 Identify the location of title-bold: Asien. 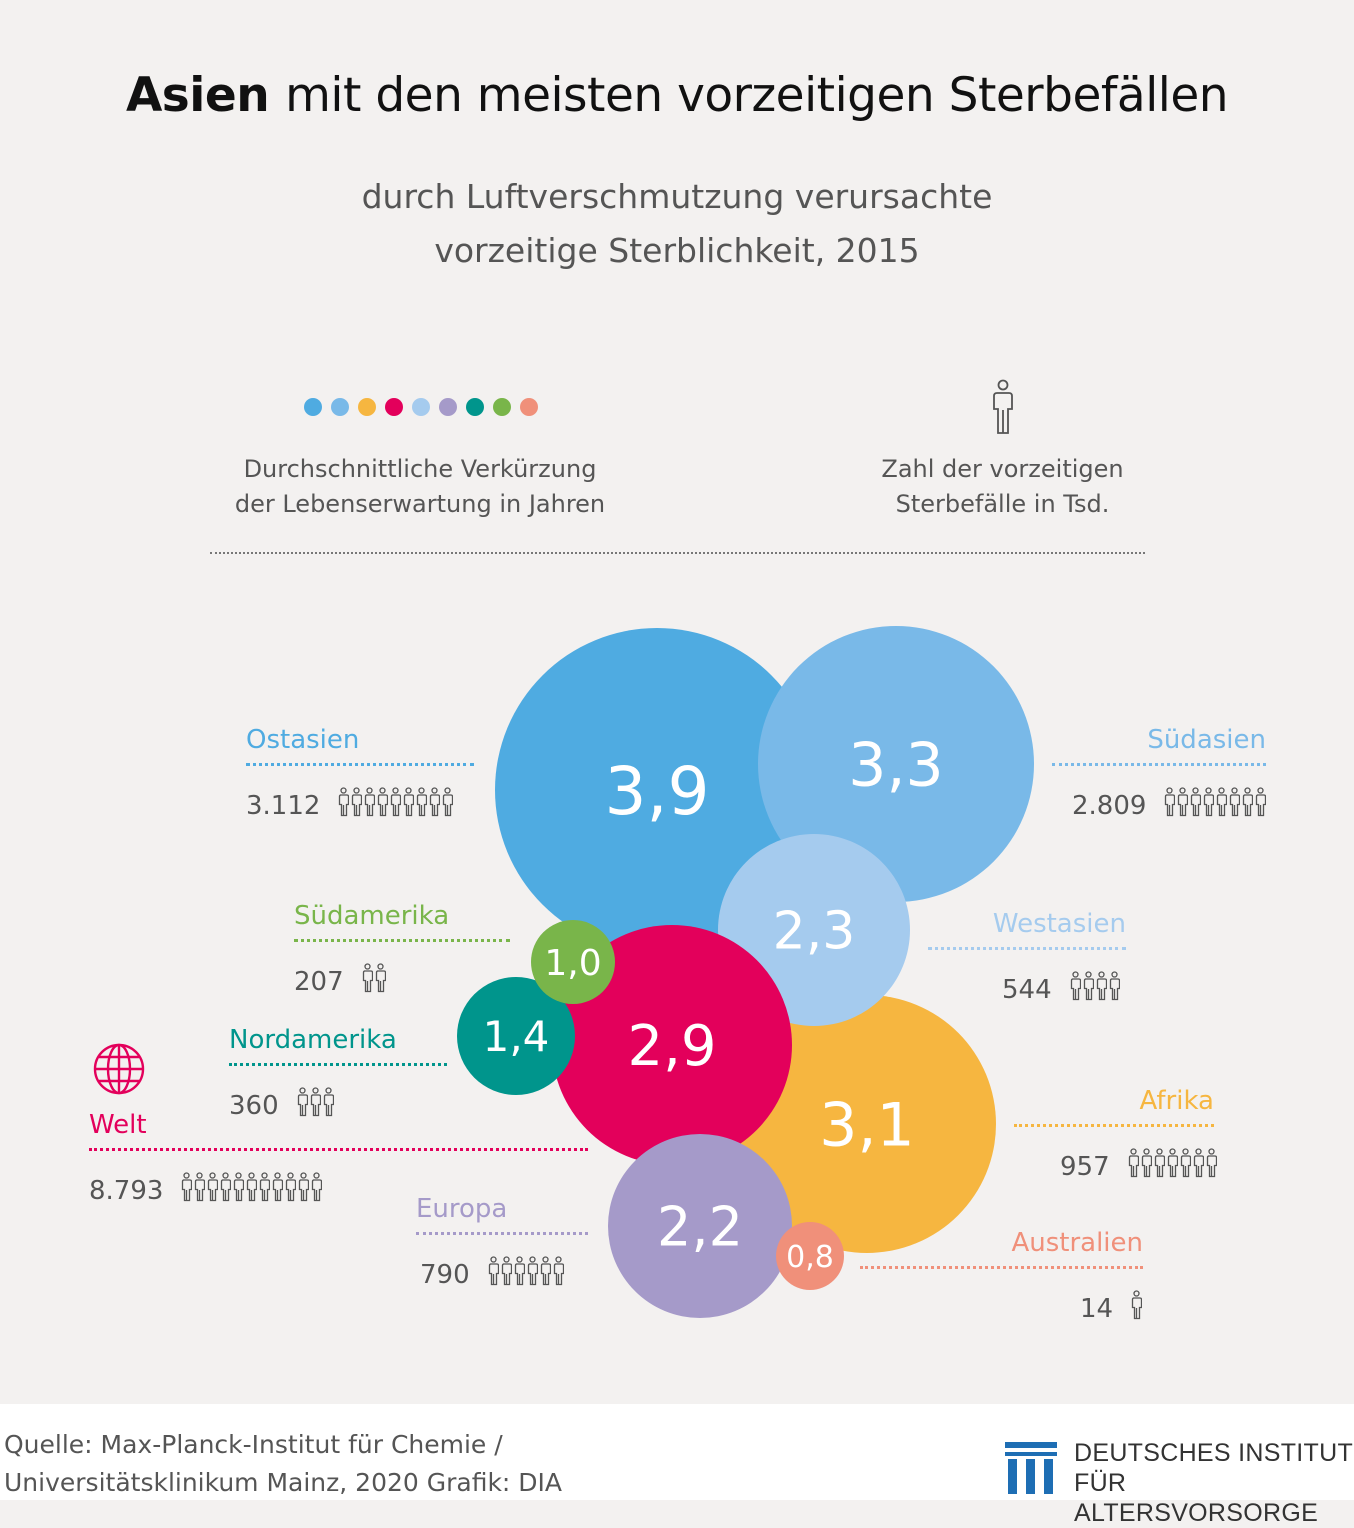
(197, 95).